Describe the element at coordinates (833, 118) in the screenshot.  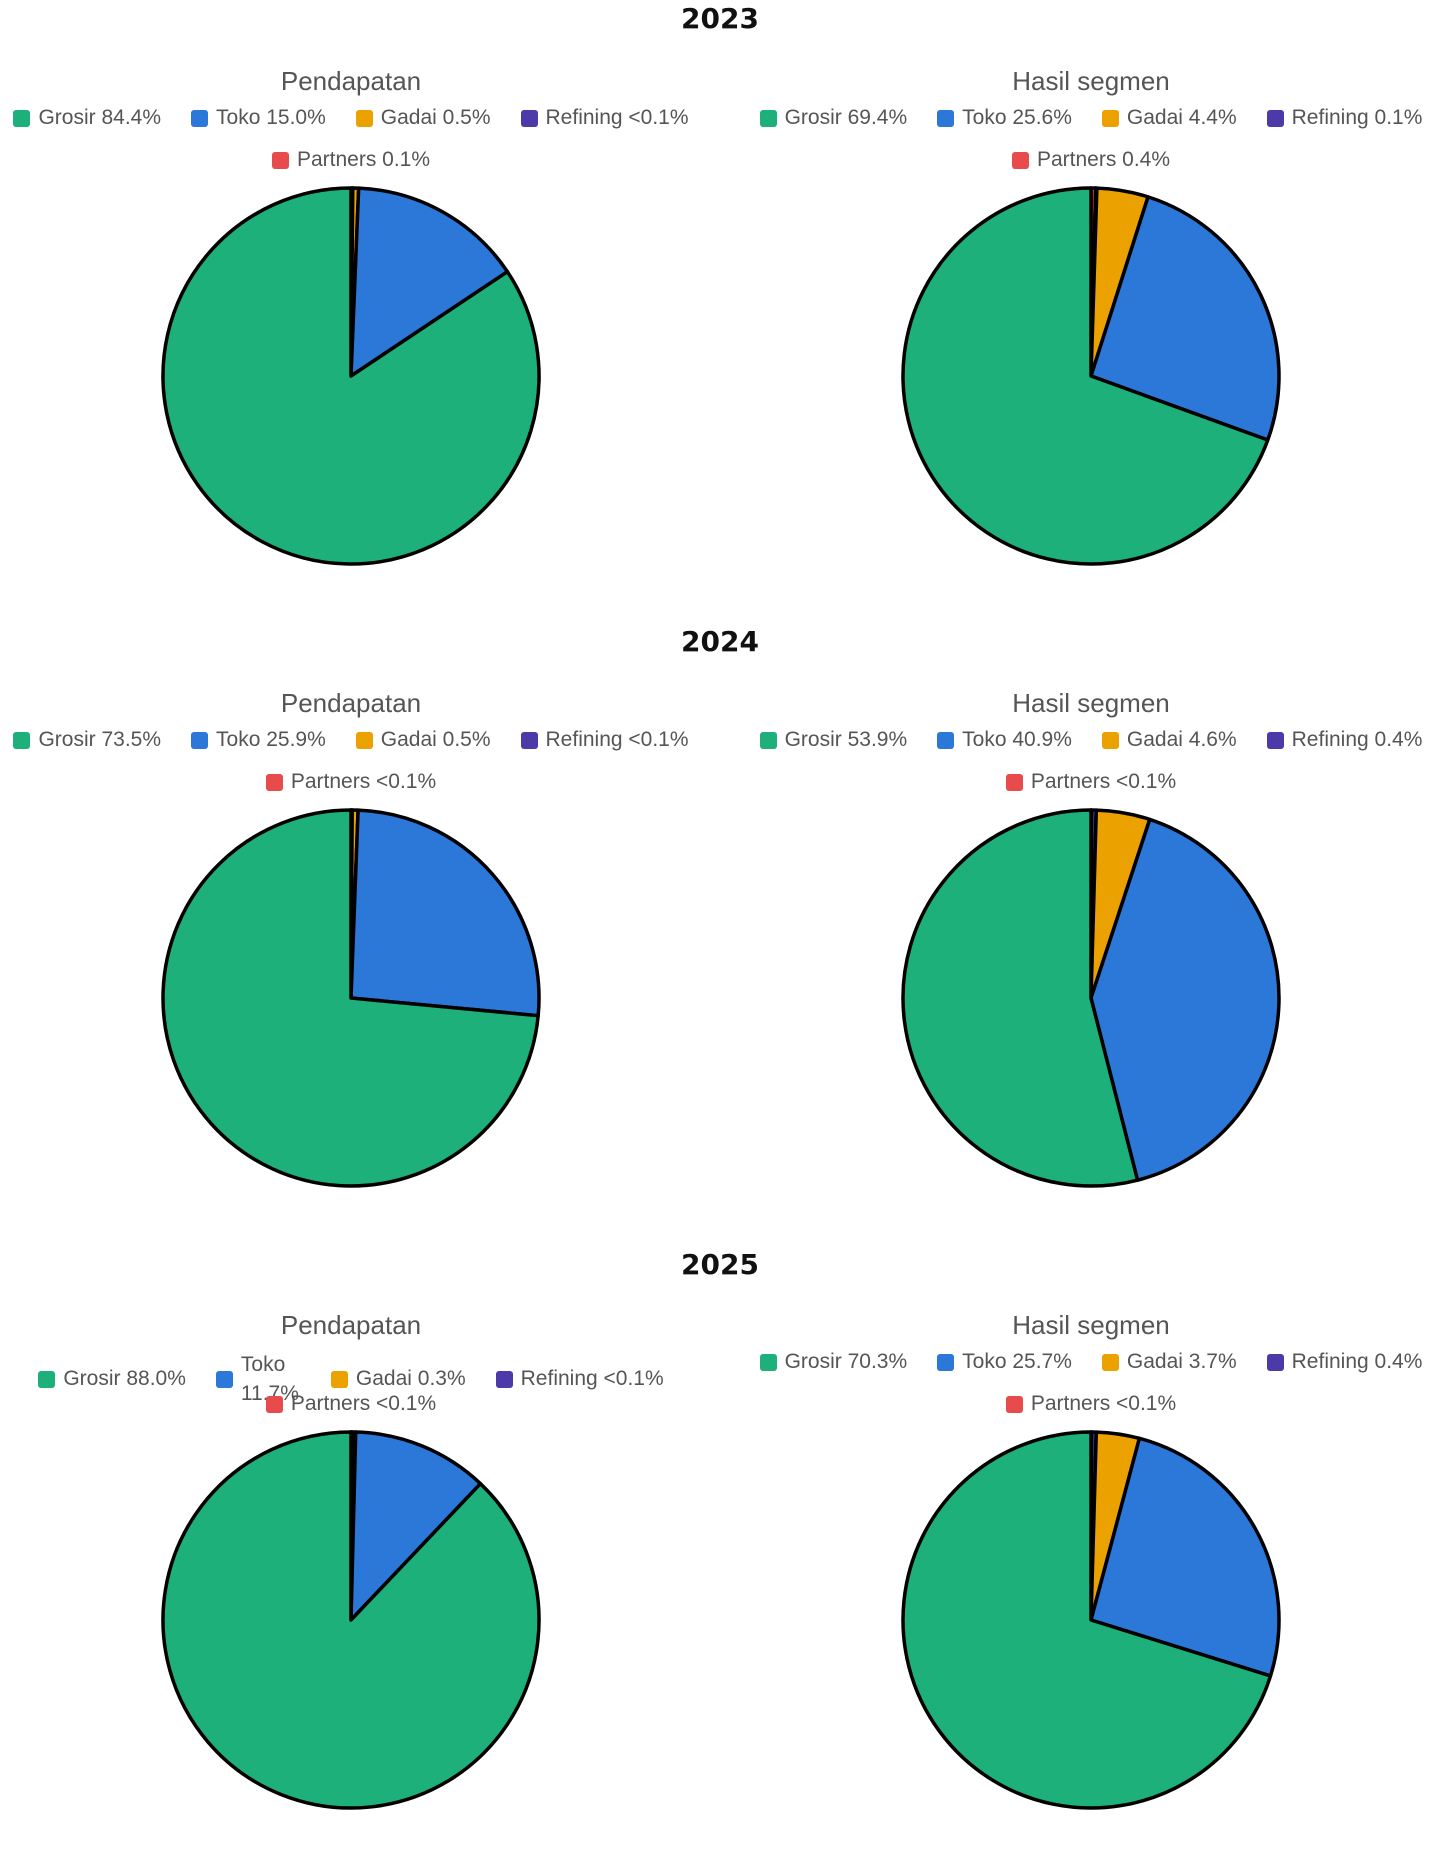
I see `legend-item-grosir: Grosir 69.4%` at that location.